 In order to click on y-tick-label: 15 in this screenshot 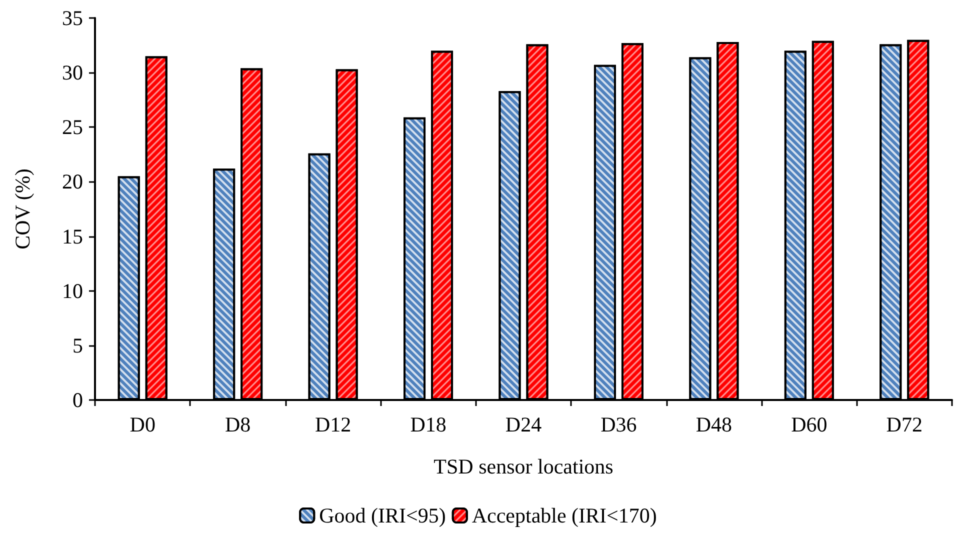, I will do `click(72, 236)`.